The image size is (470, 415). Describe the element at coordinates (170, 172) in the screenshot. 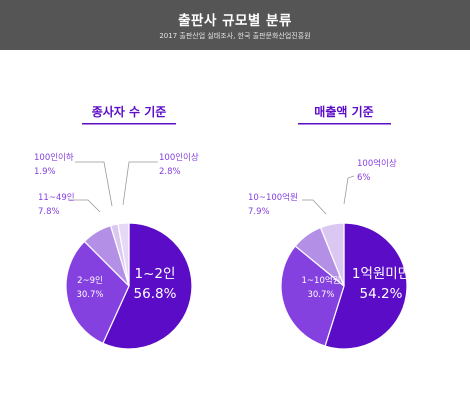

I see `slice-value: 2.8%` at that location.